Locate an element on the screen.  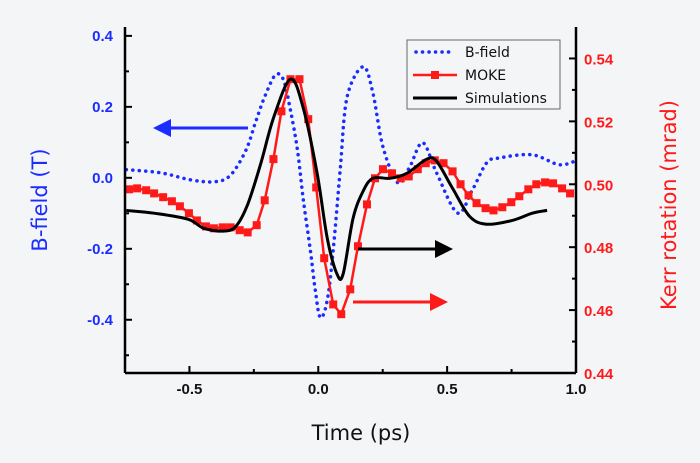
left-y-tick-label: -0.4 is located at coordinates (100, 320).